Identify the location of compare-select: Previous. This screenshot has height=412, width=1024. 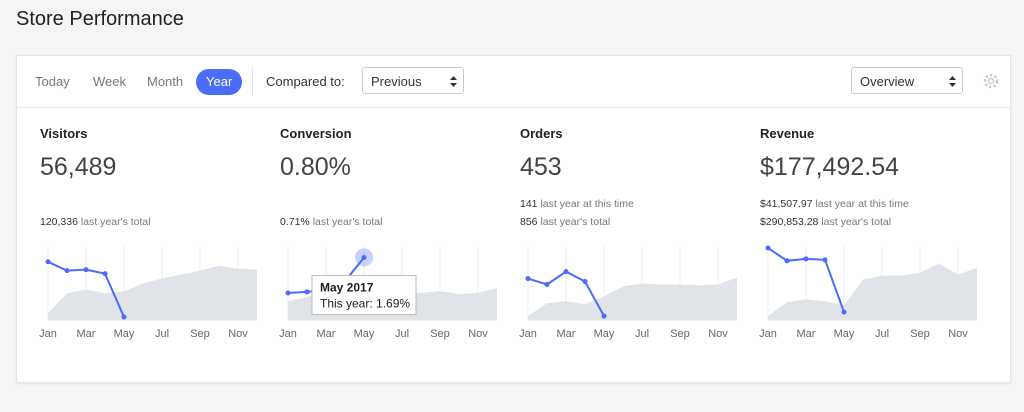
(413, 80).